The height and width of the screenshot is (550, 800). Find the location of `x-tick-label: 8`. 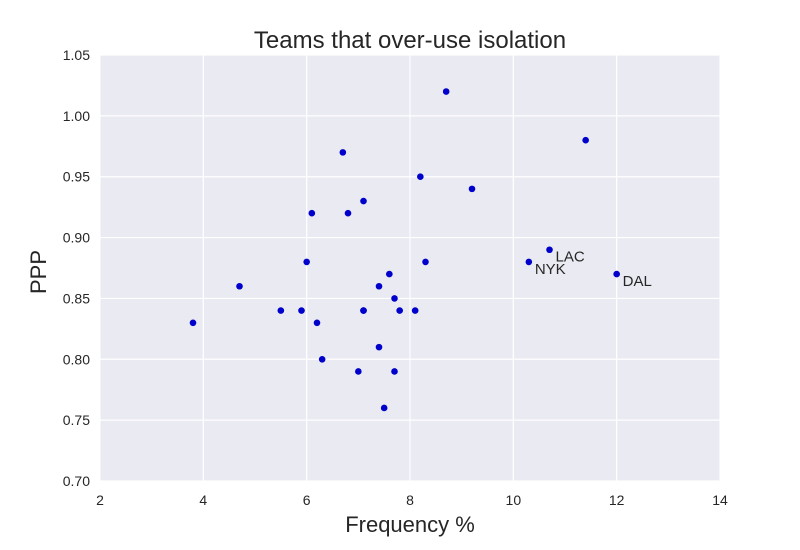

x-tick-label: 8 is located at coordinates (410, 500).